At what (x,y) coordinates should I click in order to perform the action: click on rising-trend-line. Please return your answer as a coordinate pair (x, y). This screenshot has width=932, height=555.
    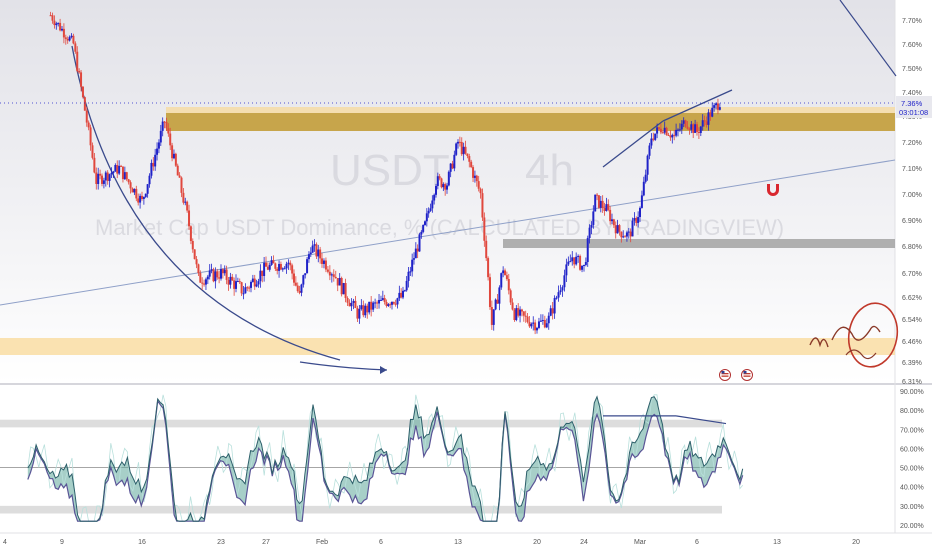
    Looking at the image, I should click on (633, 144).